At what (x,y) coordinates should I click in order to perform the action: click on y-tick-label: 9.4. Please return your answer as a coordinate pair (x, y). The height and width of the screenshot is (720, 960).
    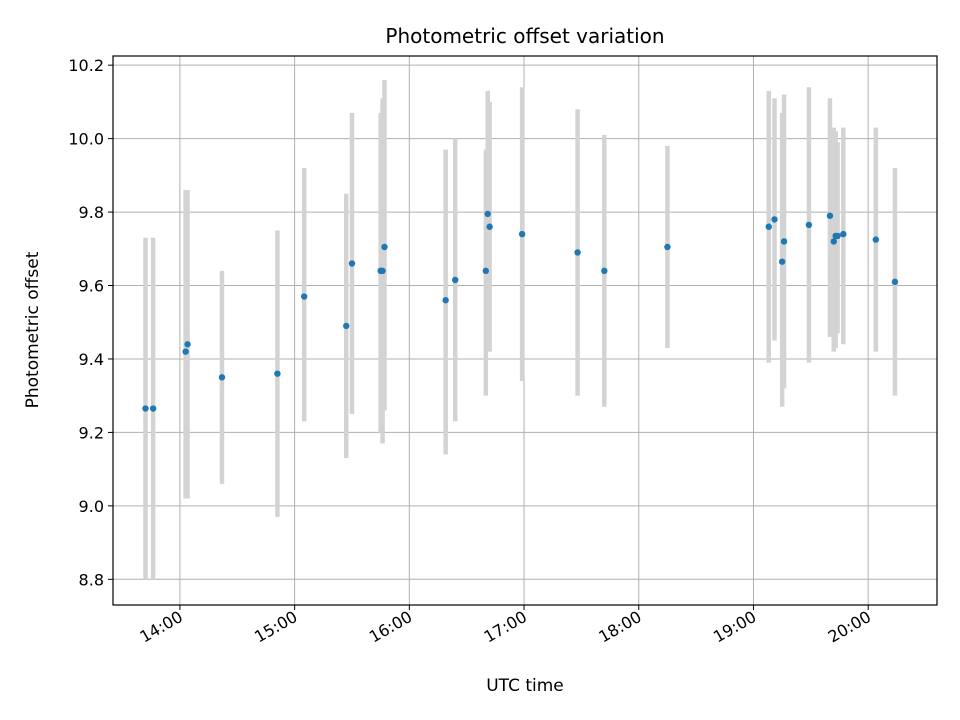
    Looking at the image, I should click on (91, 359).